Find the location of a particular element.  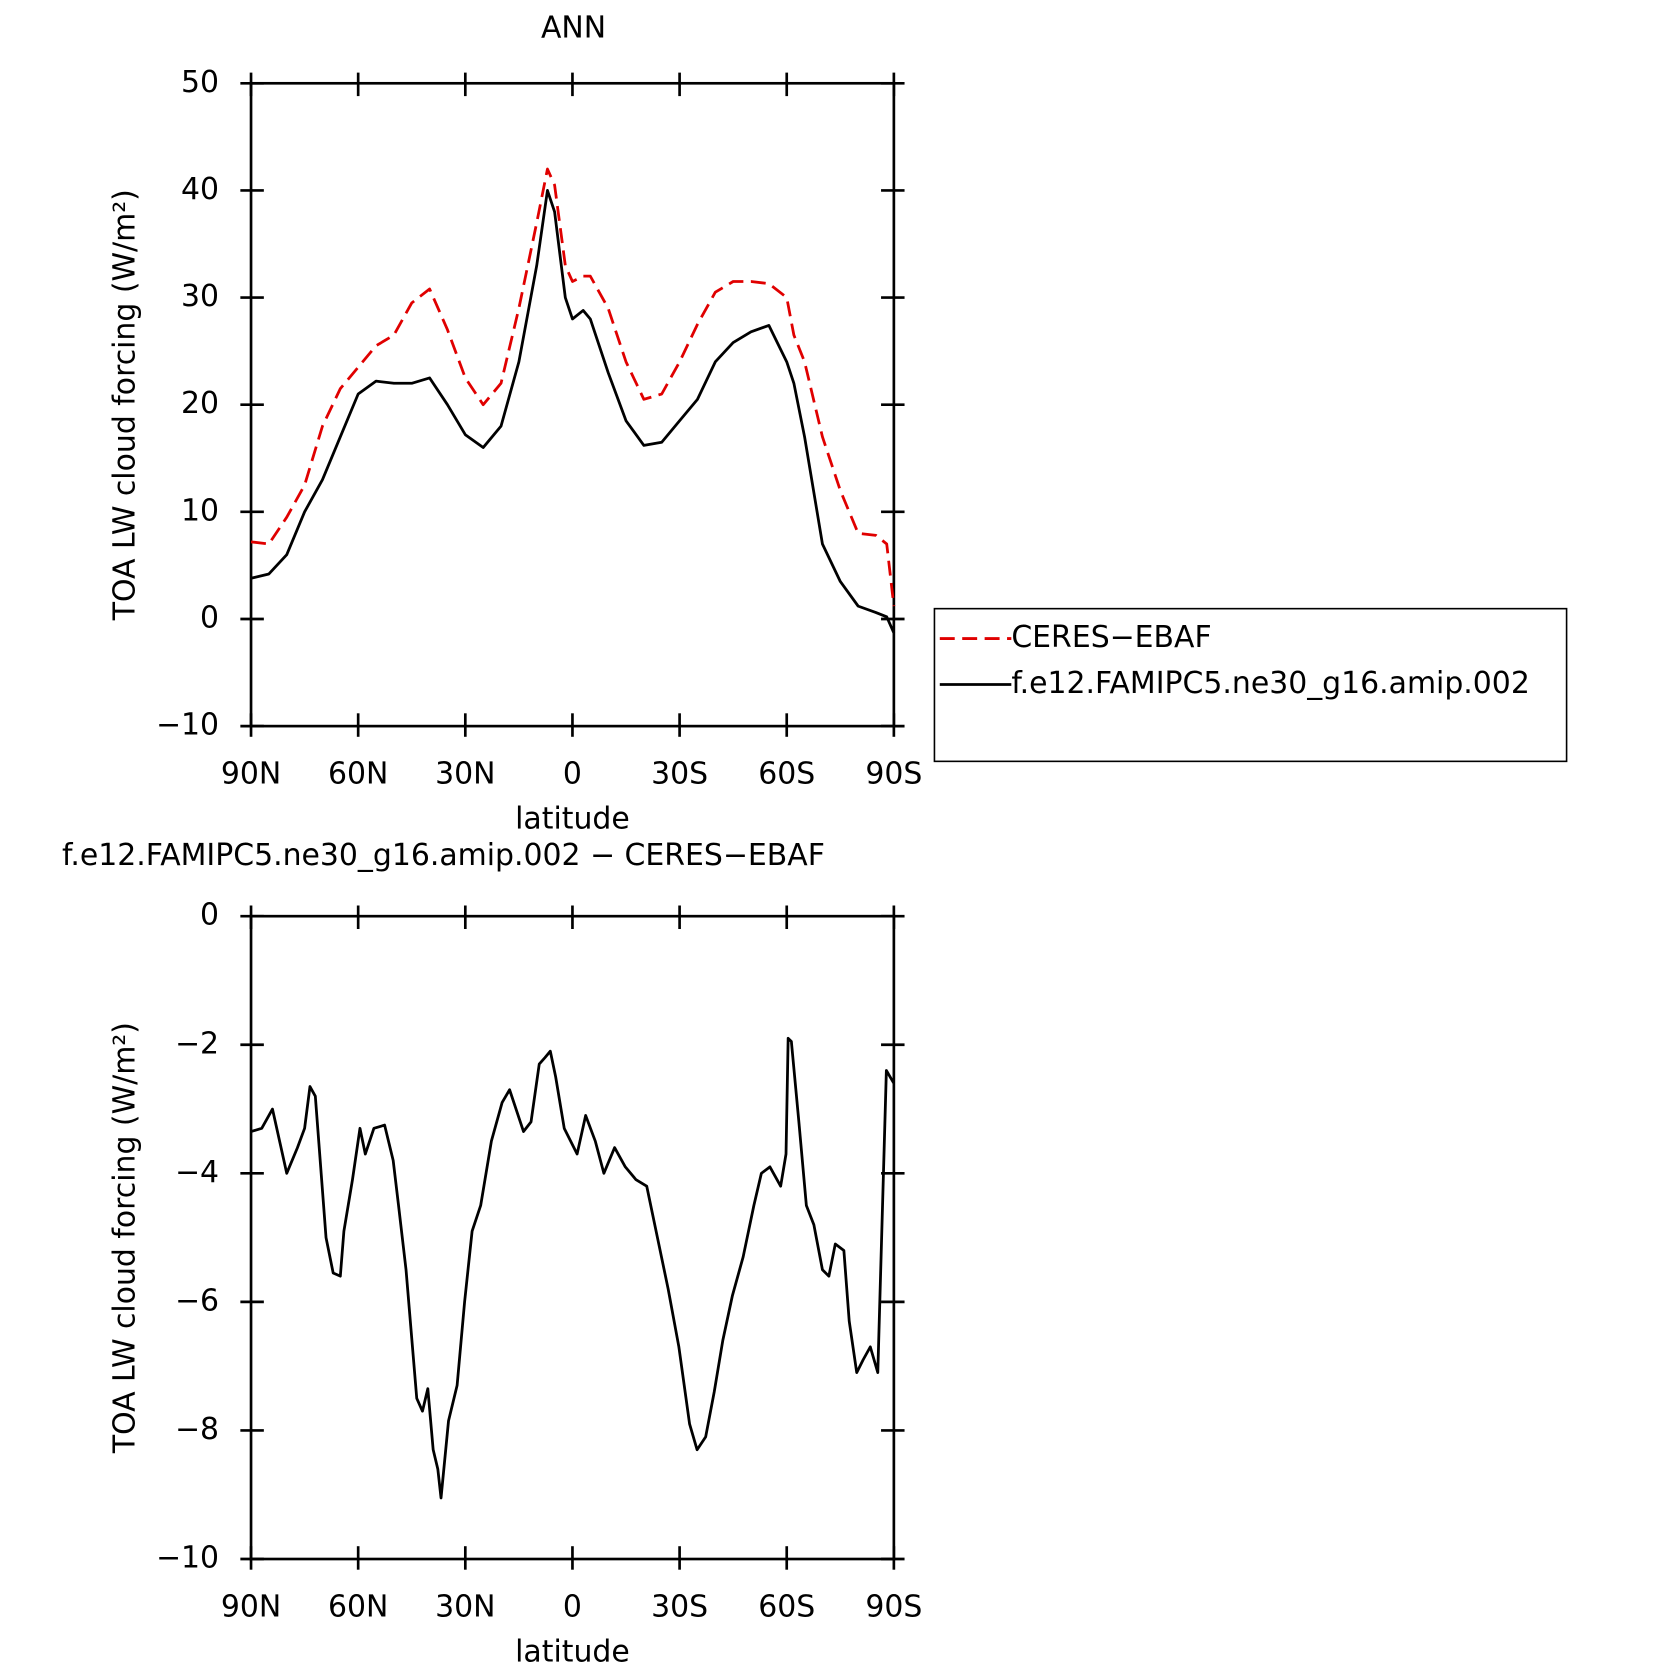

y-tick-label: −8 is located at coordinates (197, 1429).